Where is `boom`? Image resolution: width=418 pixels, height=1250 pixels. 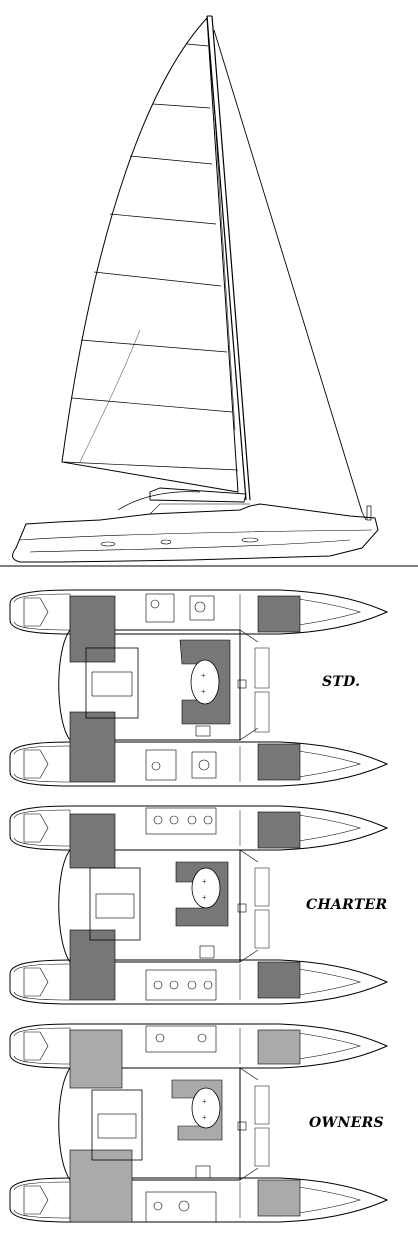 boom is located at coordinates (182, 499).